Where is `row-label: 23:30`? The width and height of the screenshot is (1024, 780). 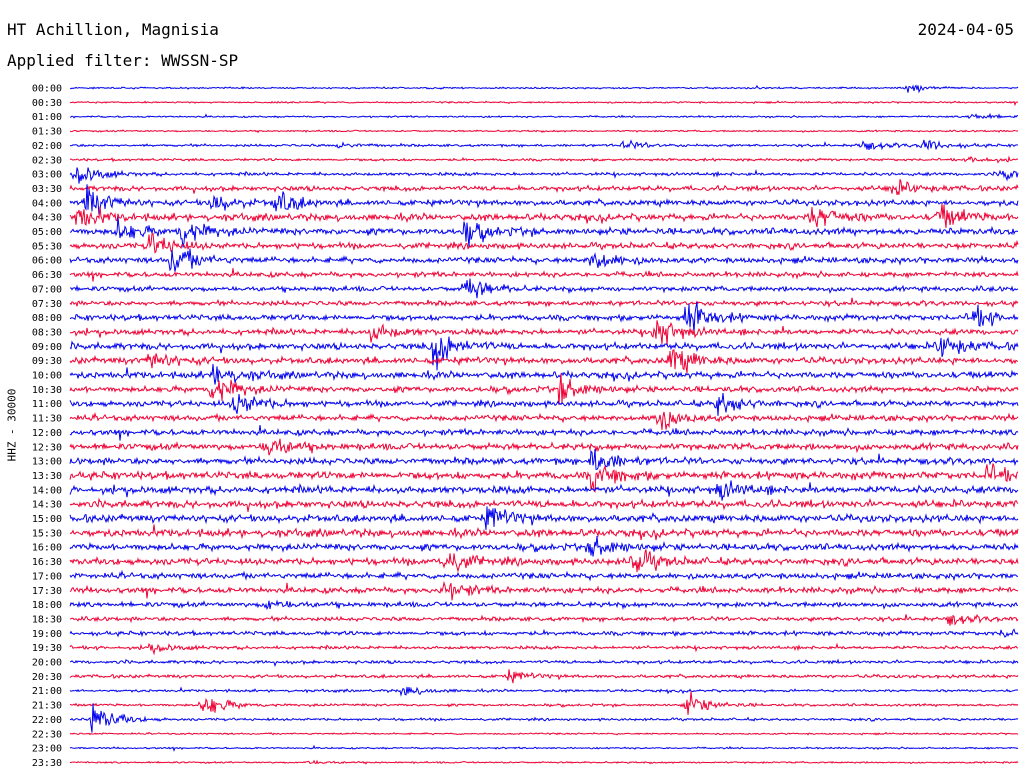 row-label: 23:30 is located at coordinates (47, 763).